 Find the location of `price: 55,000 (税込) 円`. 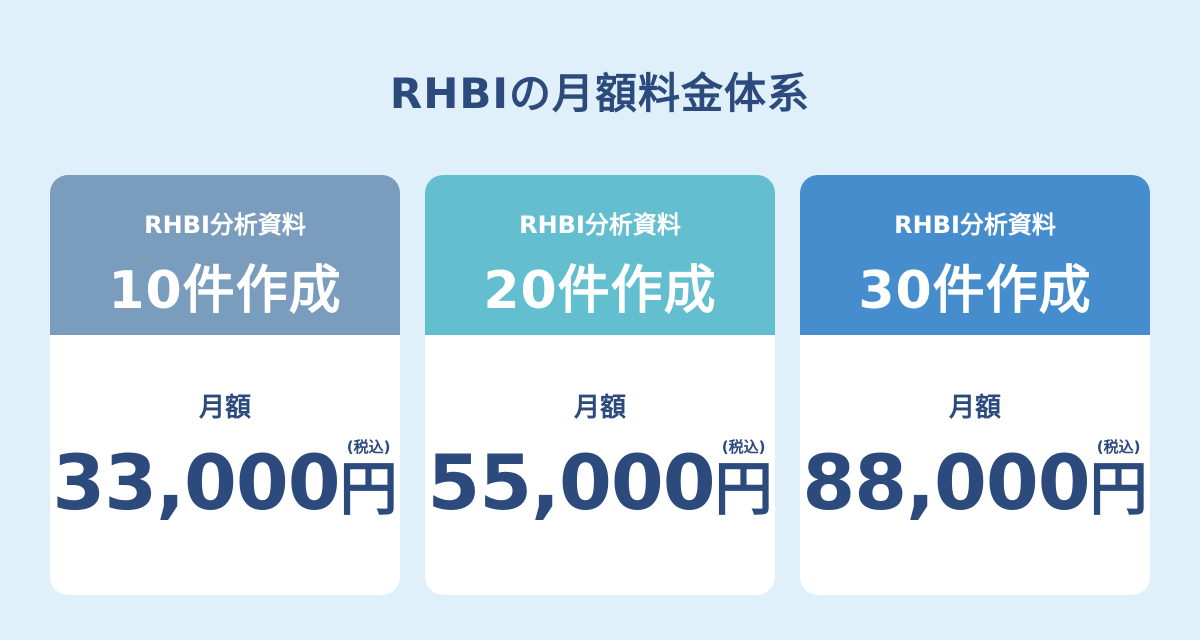

price: 55,000 (税込) 円 is located at coordinates (600, 482).